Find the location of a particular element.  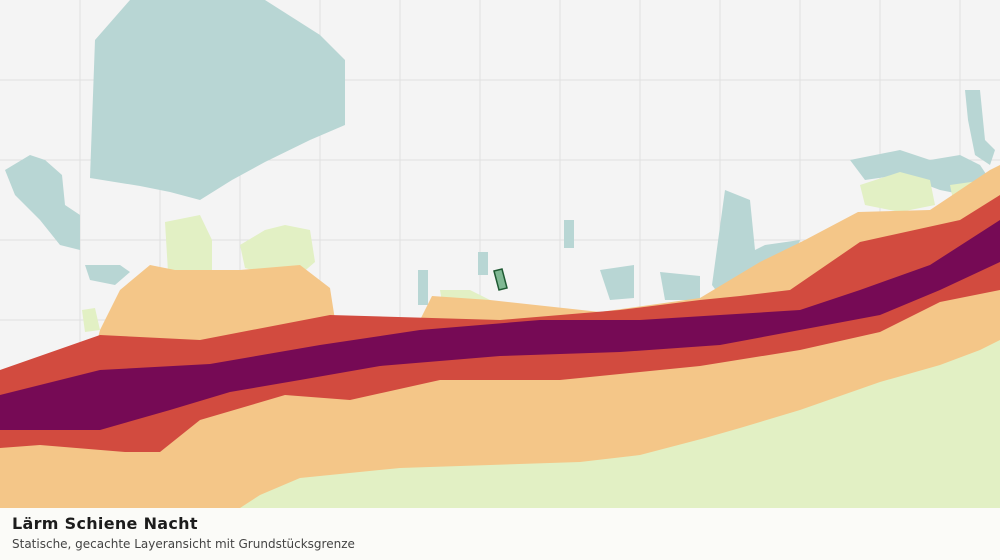

parcel-boundary is located at coordinates (500, 279).